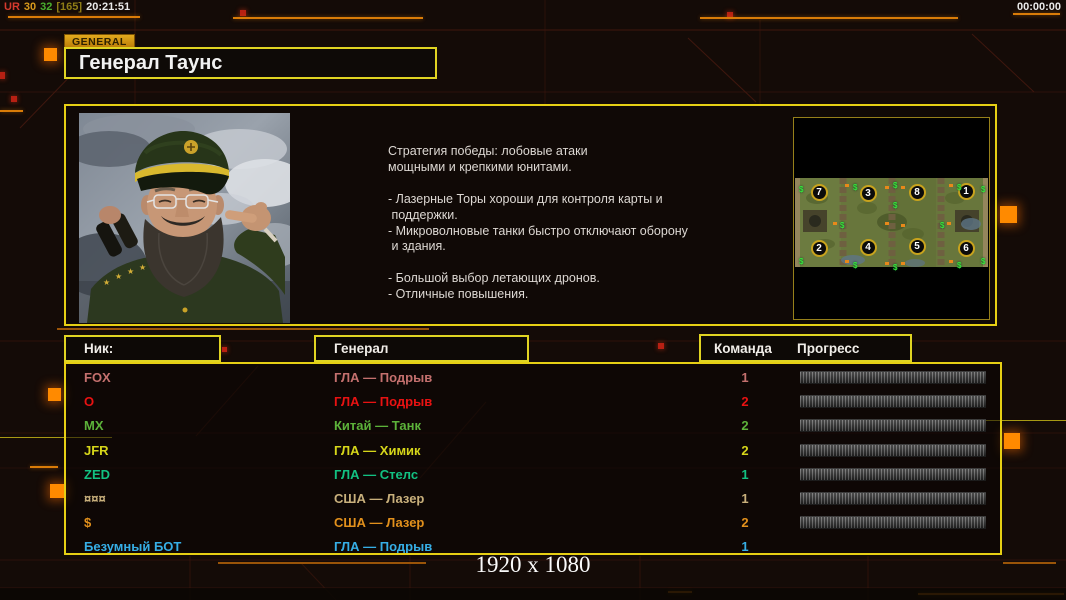  I want to click on general-title-box: Генерал Таунс, so click(250, 63).